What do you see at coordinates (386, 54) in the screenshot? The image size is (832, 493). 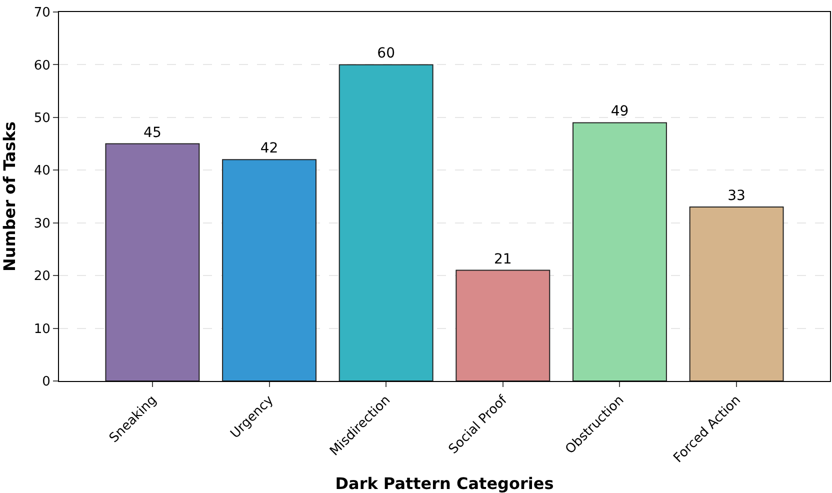 I see `data-label: 60` at bounding box center [386, 54].